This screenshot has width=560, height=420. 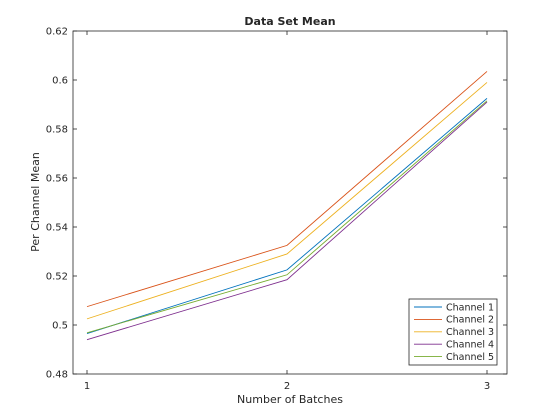 I want to click on x-tick-label: 1, so click(x=87, y=386).